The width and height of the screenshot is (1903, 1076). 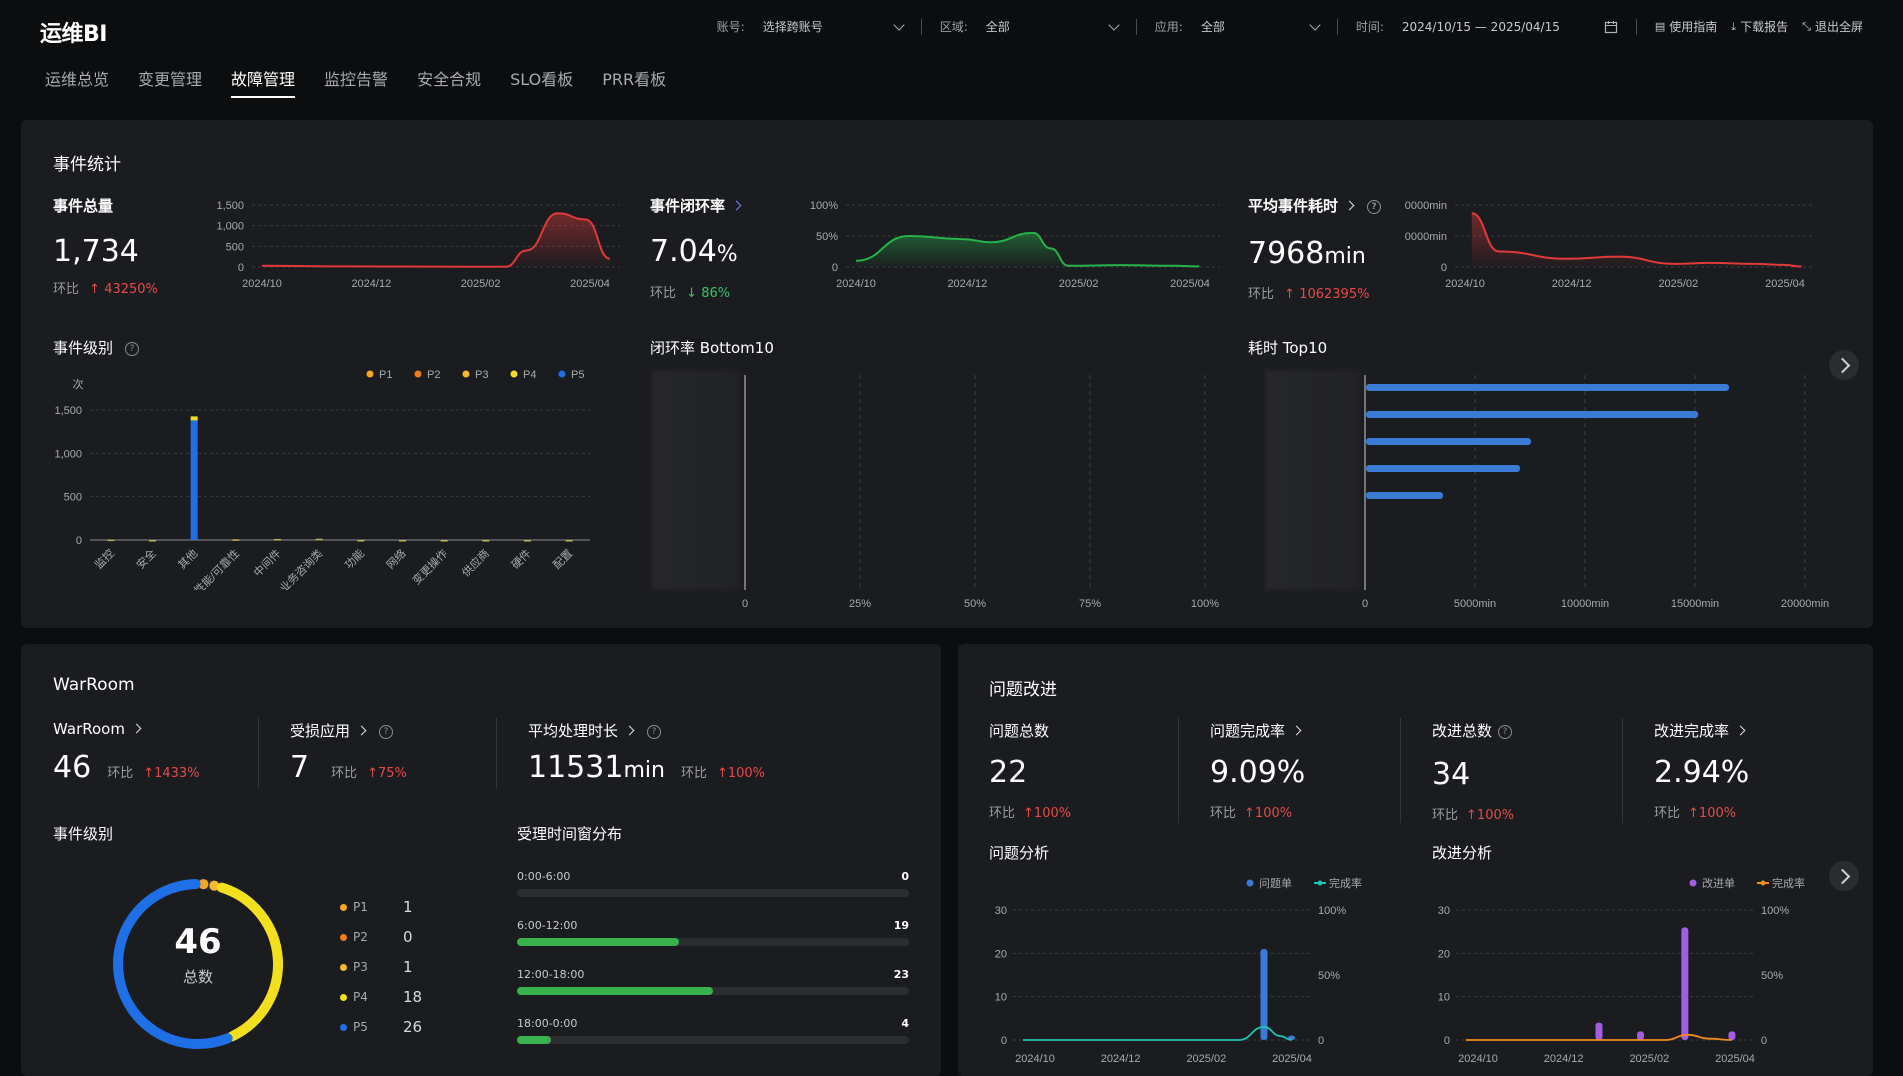 I want to click on total-label: 事件总量, so click(x=83, y=206).